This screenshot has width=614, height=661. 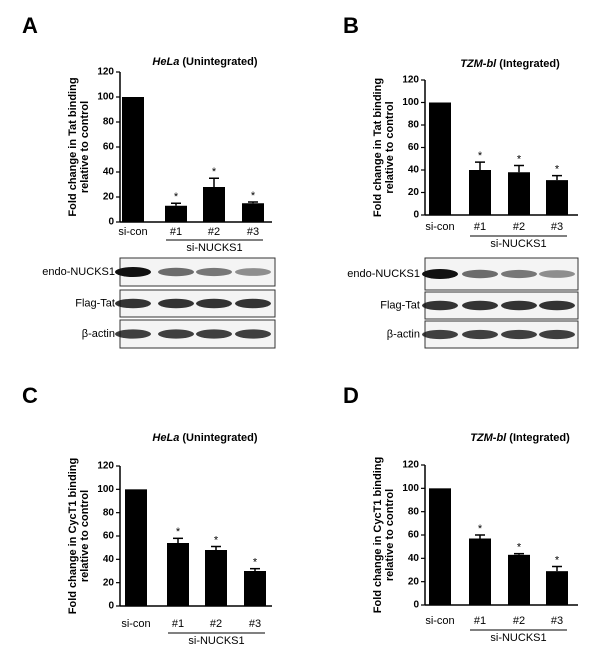 I want to click on chart-title: TZM-bl (Integrated), so click(x=520, y=438).